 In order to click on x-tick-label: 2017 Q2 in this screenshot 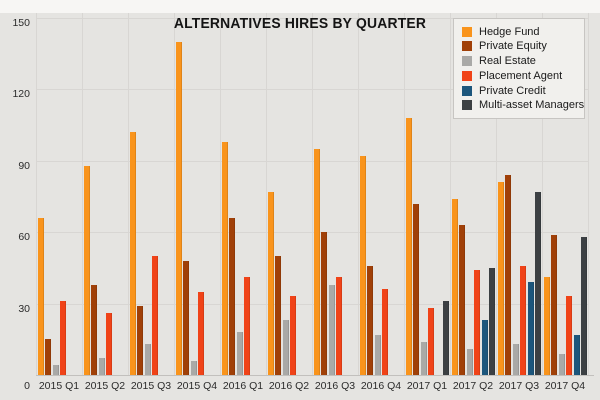, I will do `click(473, 386)`.